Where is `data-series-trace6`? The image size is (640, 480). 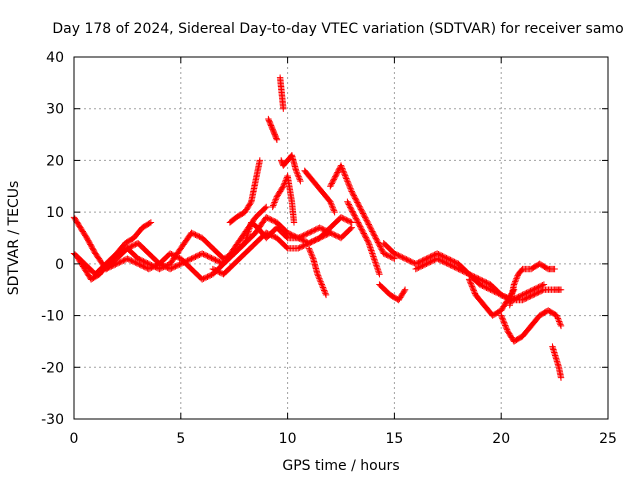
data-series-trace6 is located at coordinates (245, 191).